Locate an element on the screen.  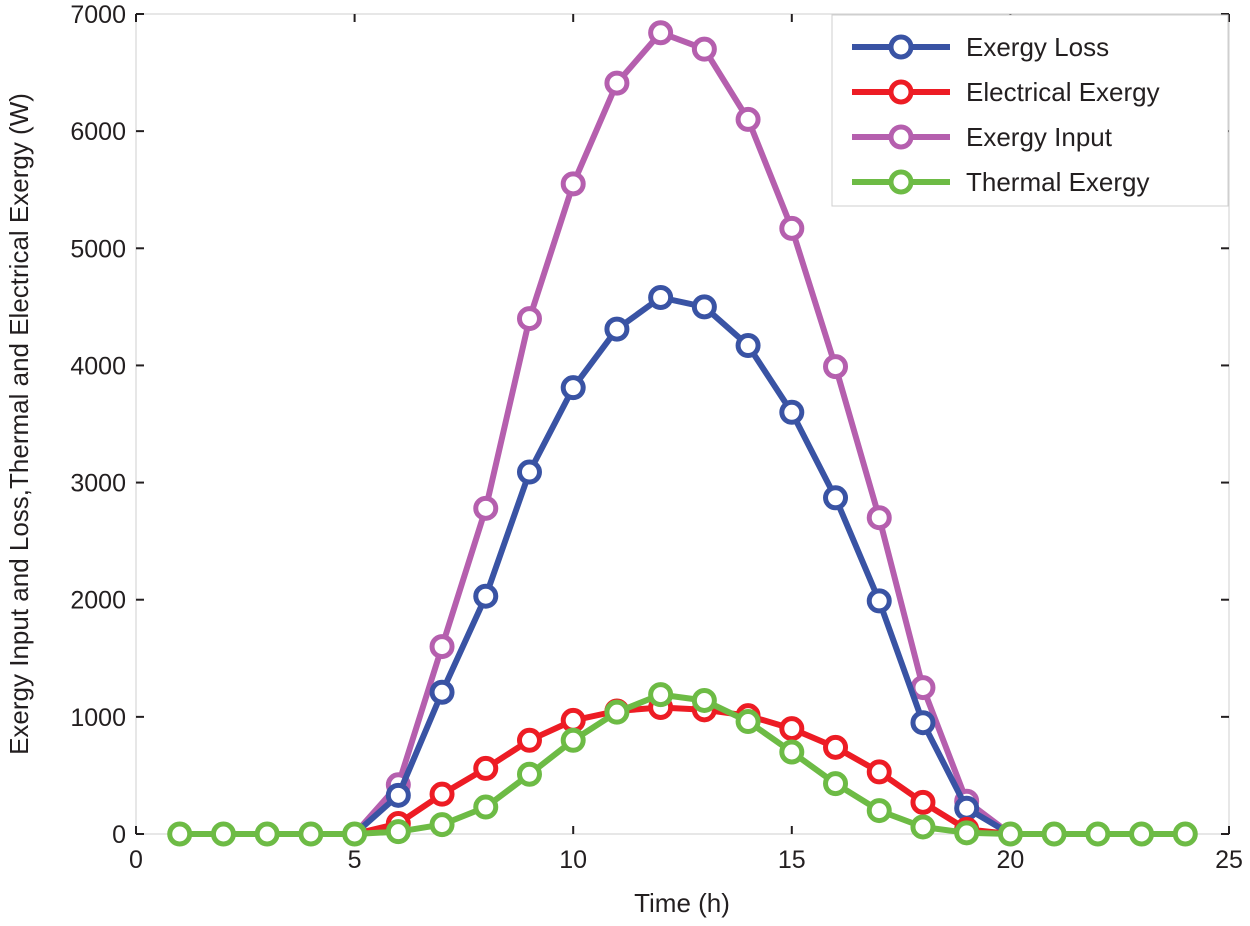
y-tick-label: 3000 is located at coordinates (98, 484).